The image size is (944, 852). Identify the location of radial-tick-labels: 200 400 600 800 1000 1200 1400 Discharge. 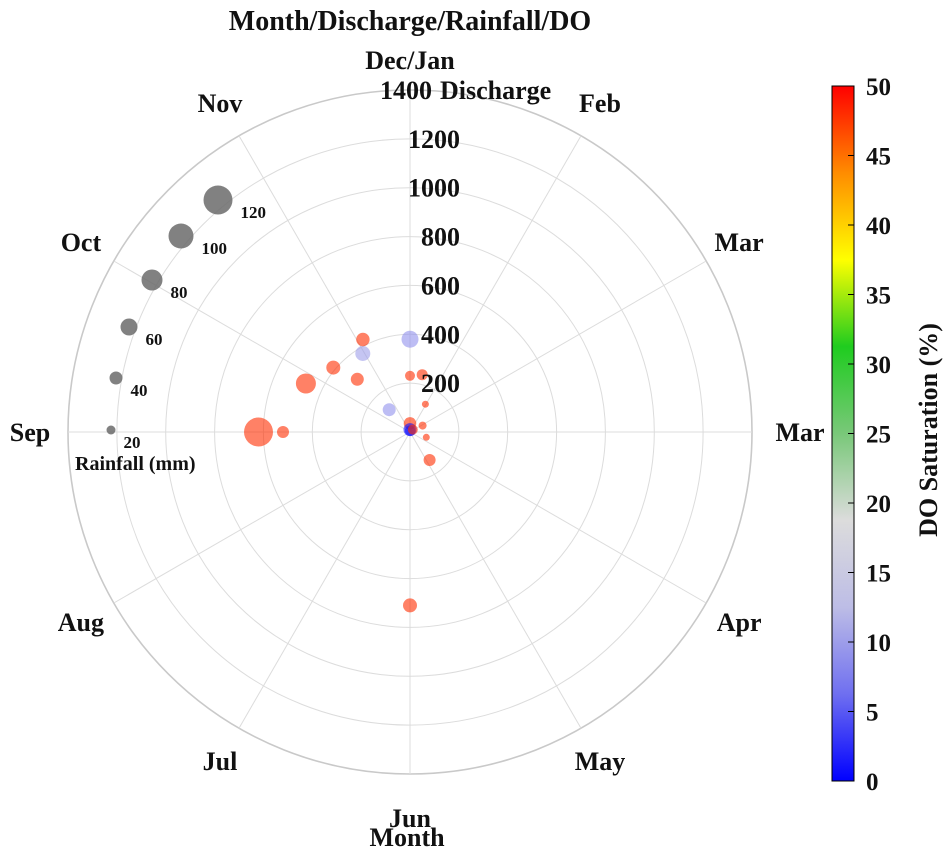
(465, 237).